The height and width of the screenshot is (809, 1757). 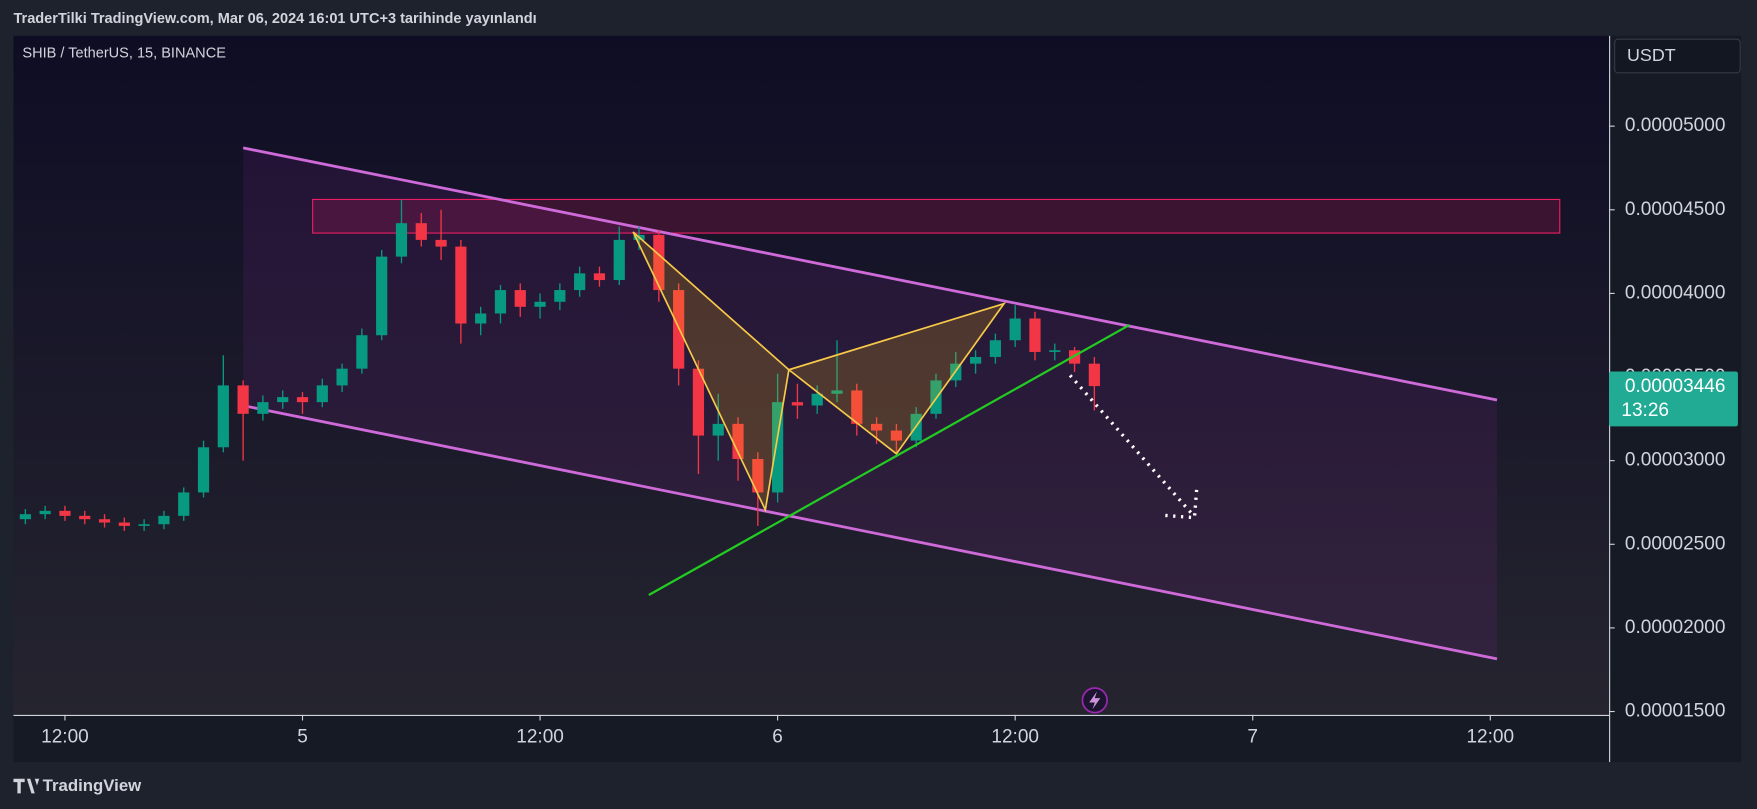 What do you see at coordinates (93, 785) in the screenshot?
I see `footer-logo: TradingView` at bounding box center [93, 785].